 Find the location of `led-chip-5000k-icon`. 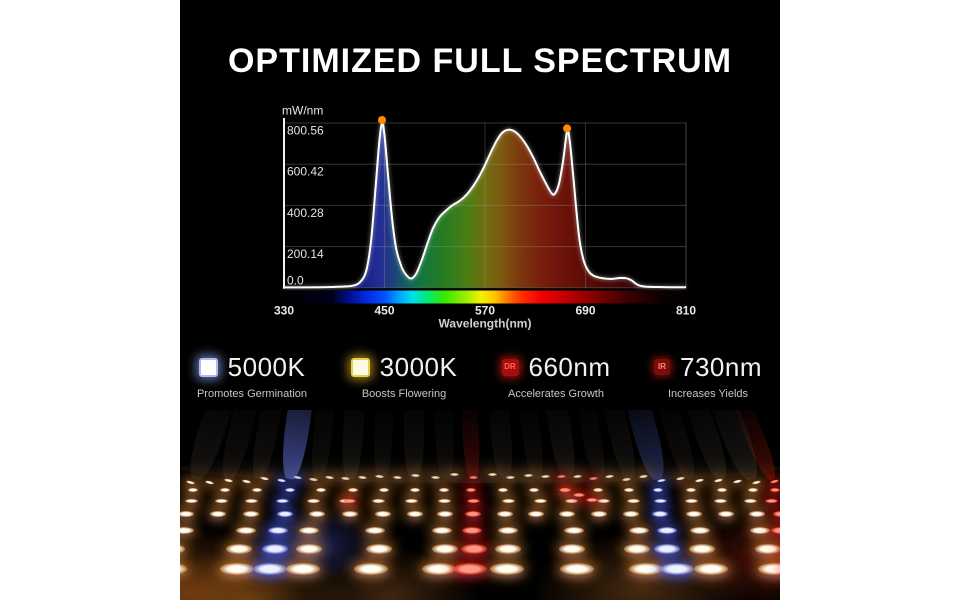

led-chip-5000k-icon is located at coordinates (208, 367).